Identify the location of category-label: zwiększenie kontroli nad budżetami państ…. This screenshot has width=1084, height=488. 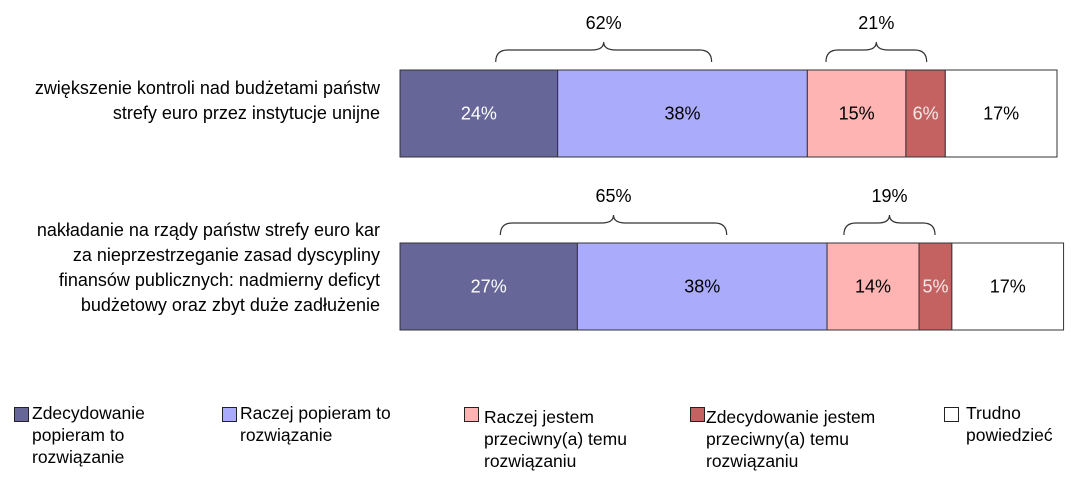
(207, 100).